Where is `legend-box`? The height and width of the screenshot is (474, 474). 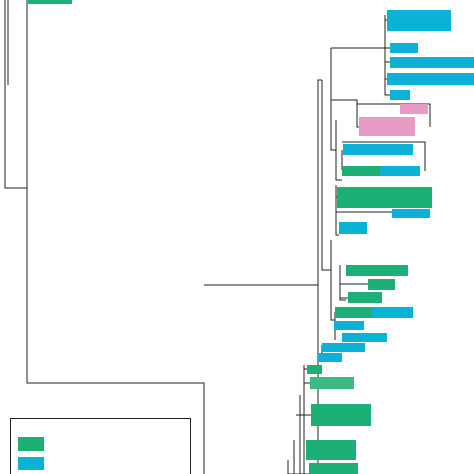 legend-box is located at coordinates (100, 446).